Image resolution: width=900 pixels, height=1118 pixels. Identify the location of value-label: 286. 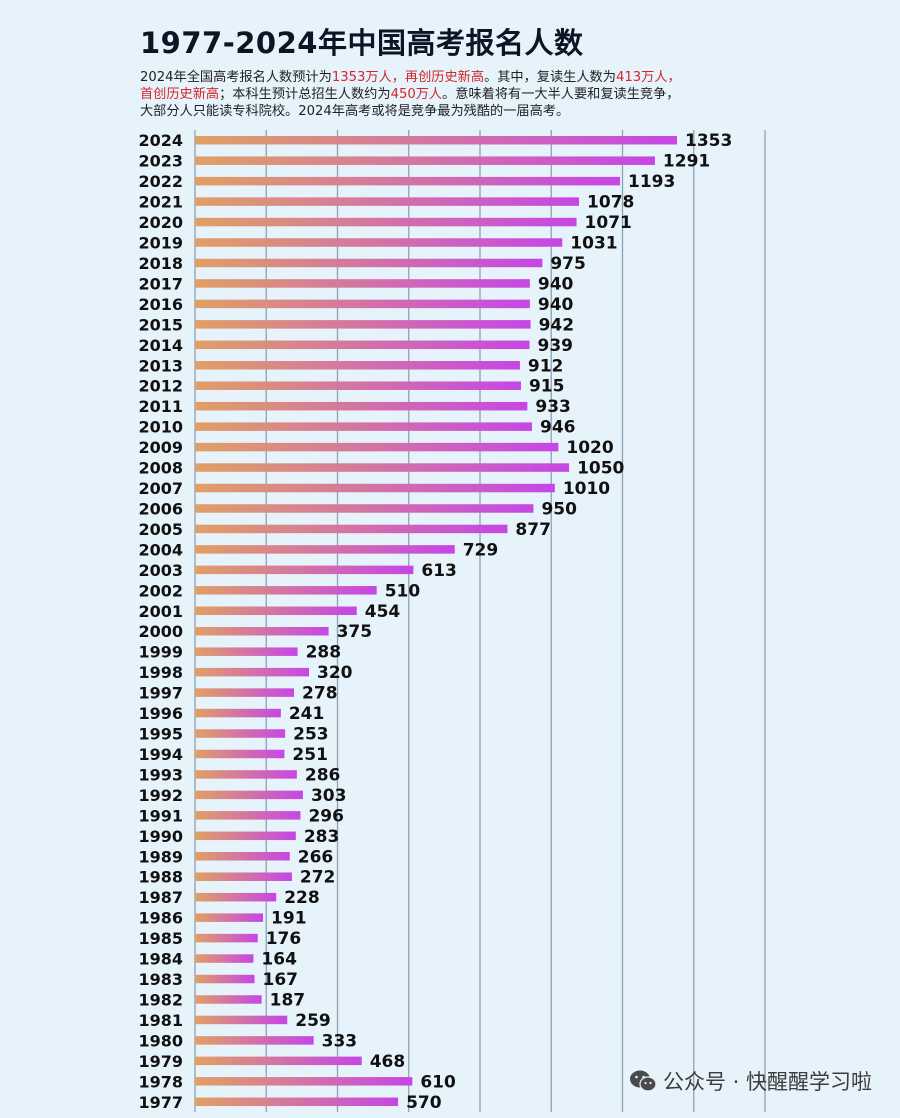
(323, 775).